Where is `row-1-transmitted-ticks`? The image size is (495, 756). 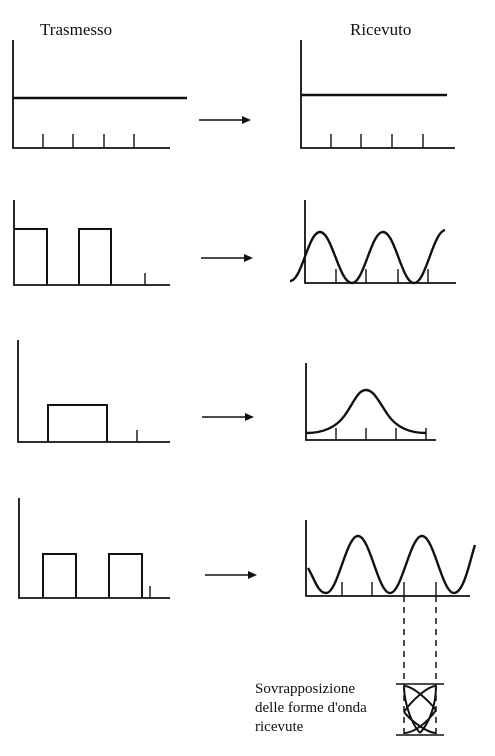
row-1-transmitted-ticks is located at coordinates (88, 141).